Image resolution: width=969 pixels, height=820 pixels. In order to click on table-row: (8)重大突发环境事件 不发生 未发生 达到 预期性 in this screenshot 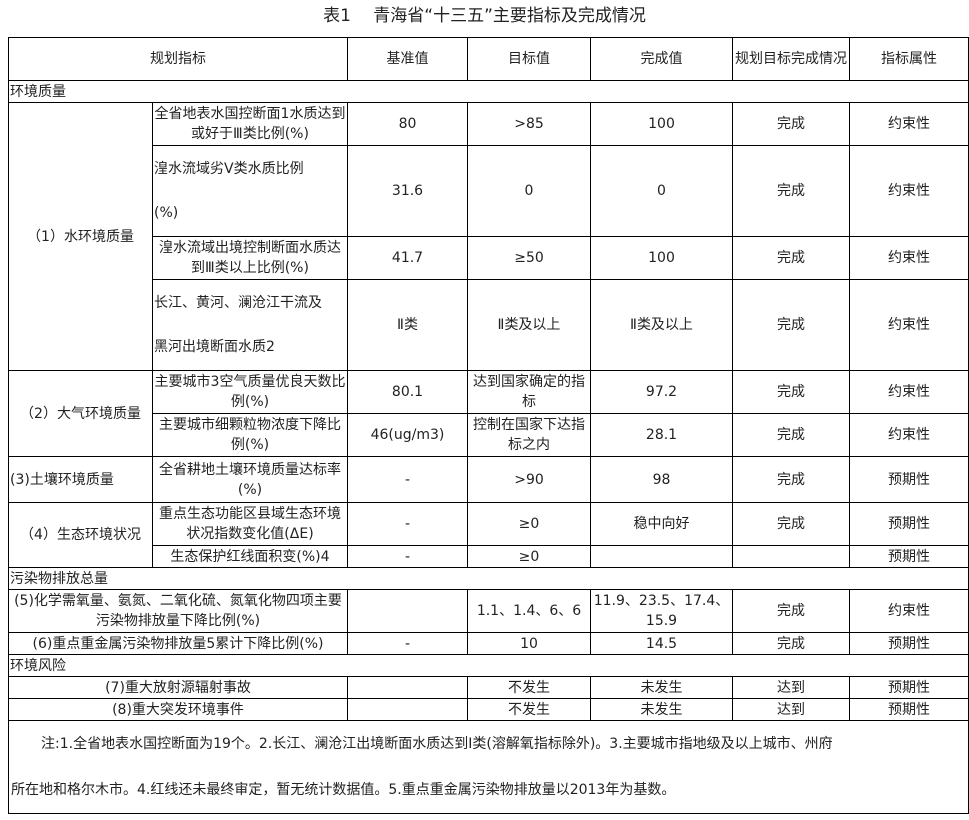, I will do `click(488, 709)`.